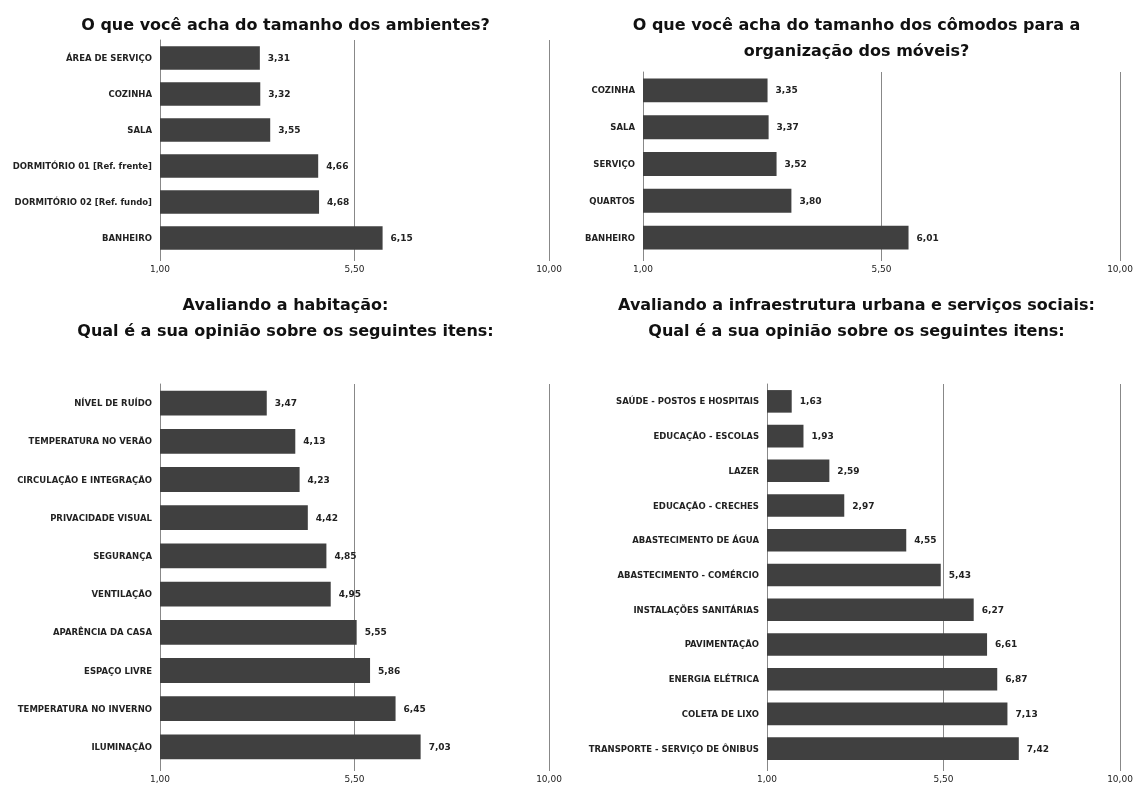 The width and height of the screenshot is (1142, 788). What do you see at coordinates (810, 401) in the screenshot?
I see `data-label: 1,63` at bounding box center [810, 401].